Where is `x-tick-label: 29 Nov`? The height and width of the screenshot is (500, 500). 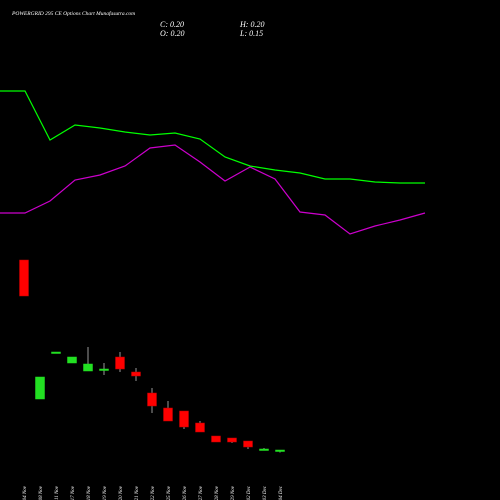
x-tick-label: 29 Nov is located at coordinates (233, 492).